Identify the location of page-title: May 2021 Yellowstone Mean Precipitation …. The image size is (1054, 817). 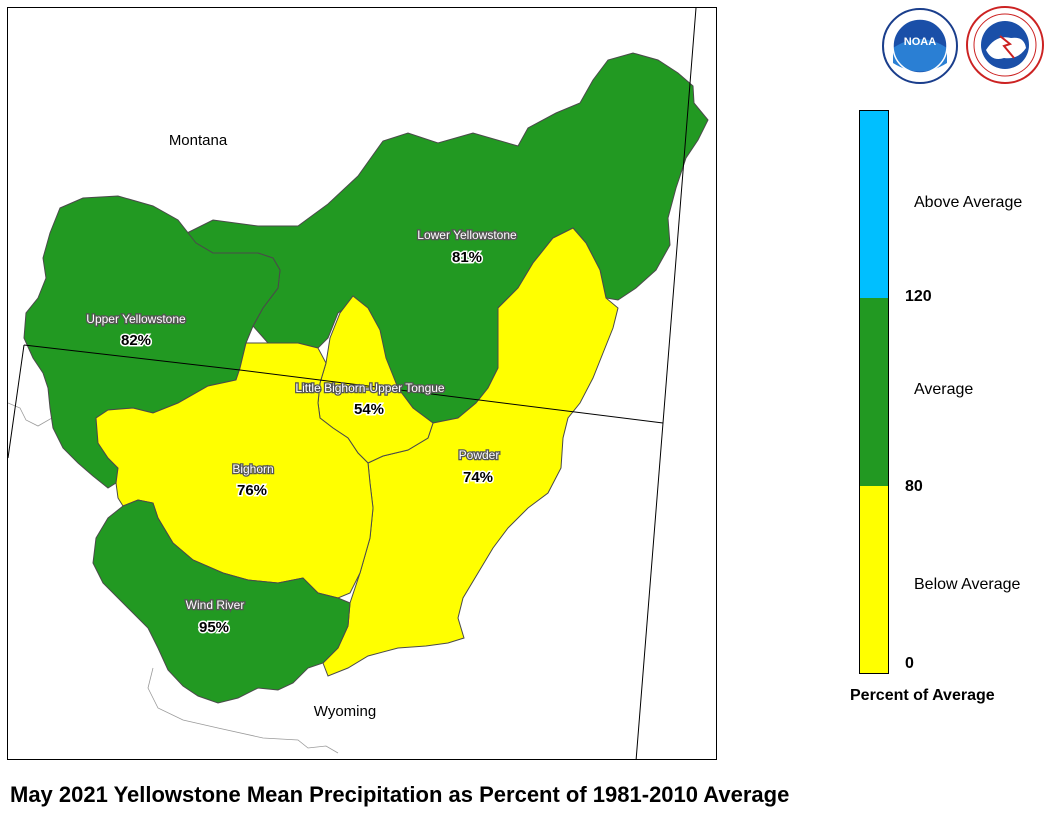
(400, 794).